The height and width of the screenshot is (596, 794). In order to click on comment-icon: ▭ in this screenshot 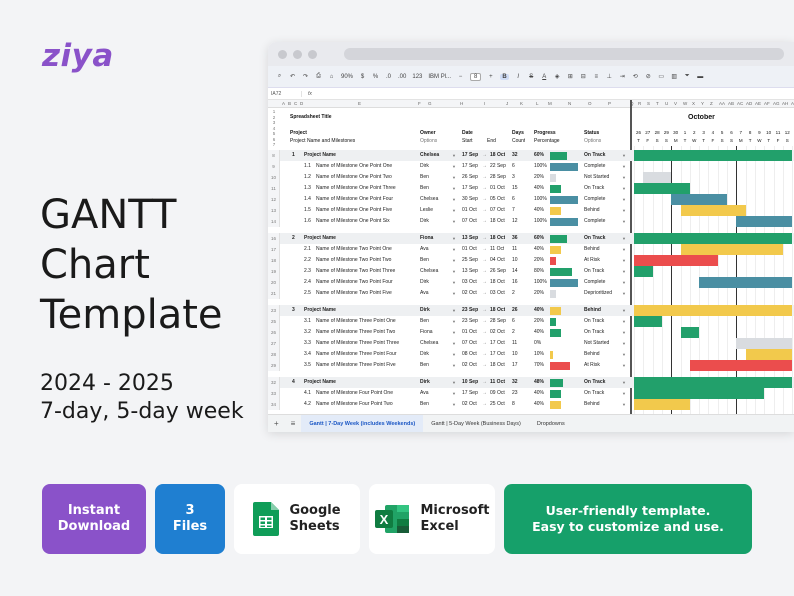, I will do `click(661, 77)`.